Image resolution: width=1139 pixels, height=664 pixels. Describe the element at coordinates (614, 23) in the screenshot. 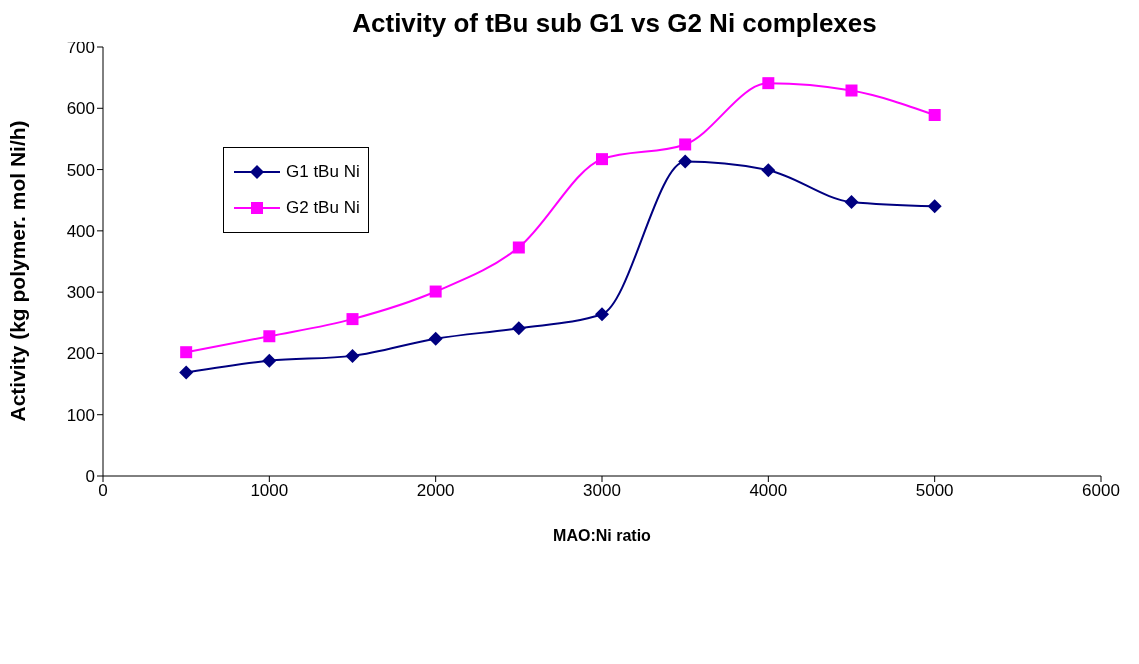

I see `chart-title: Activity of tBu sub G1 vs G2 Ni complexes` at that location.